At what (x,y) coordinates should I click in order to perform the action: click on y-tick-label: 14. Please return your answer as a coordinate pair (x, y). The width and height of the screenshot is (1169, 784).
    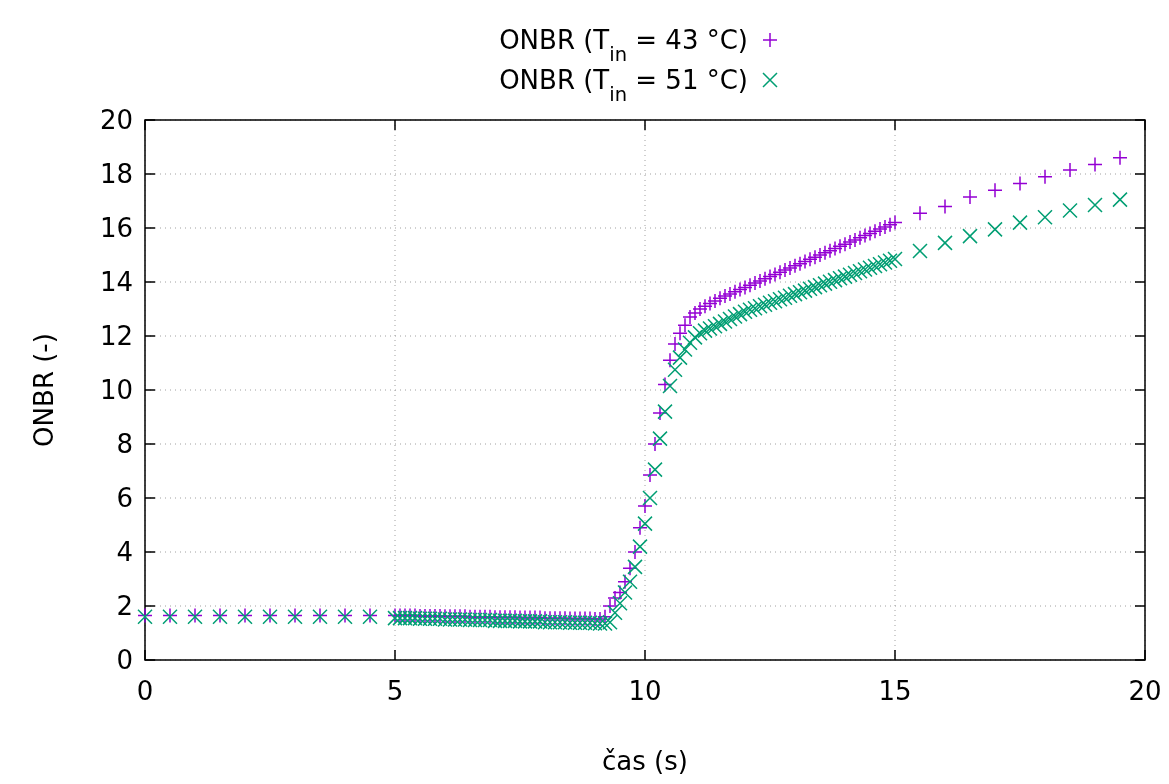
    Looking at the image, I should click on (116, 282).